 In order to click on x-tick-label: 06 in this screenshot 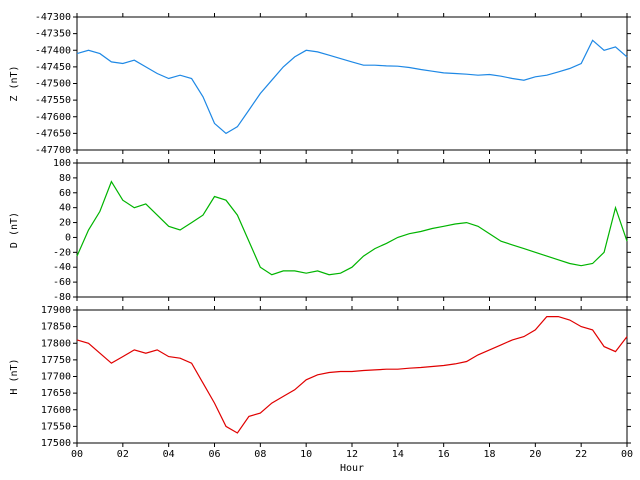, I will do `click(214, 454)`.